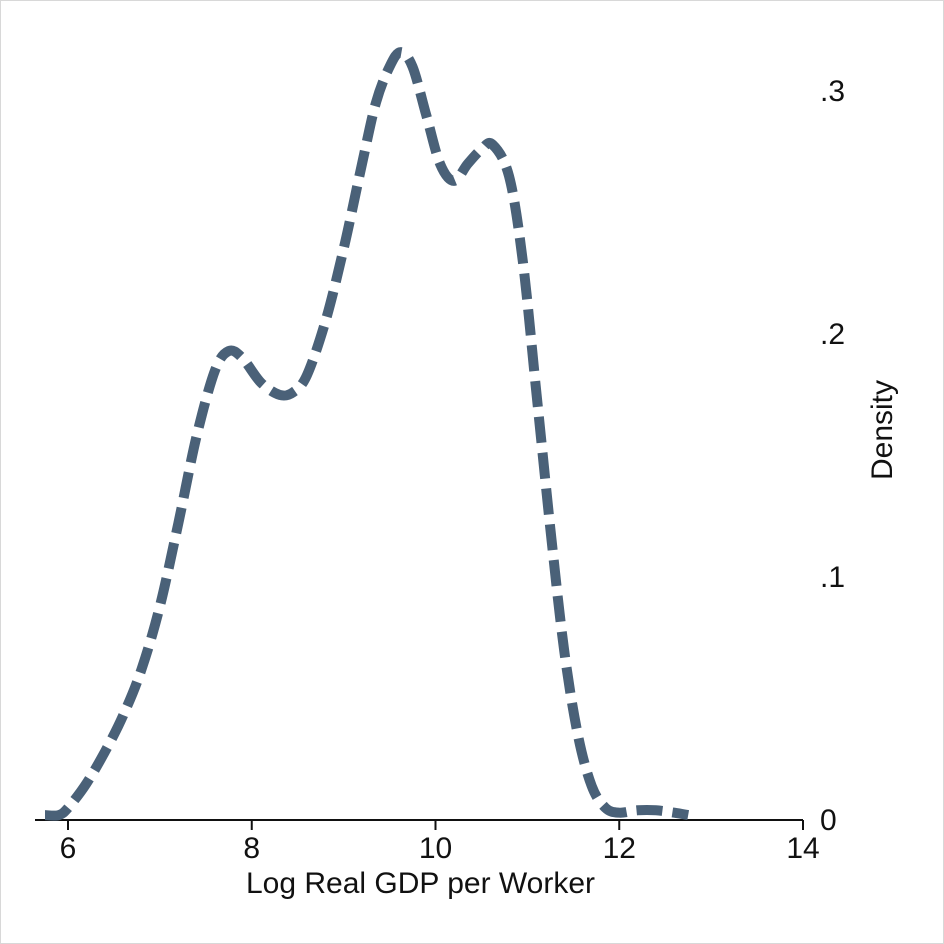 This screenshot has height=944, width=944. I want to click on y-axis-title: Density, so click(882, 430).